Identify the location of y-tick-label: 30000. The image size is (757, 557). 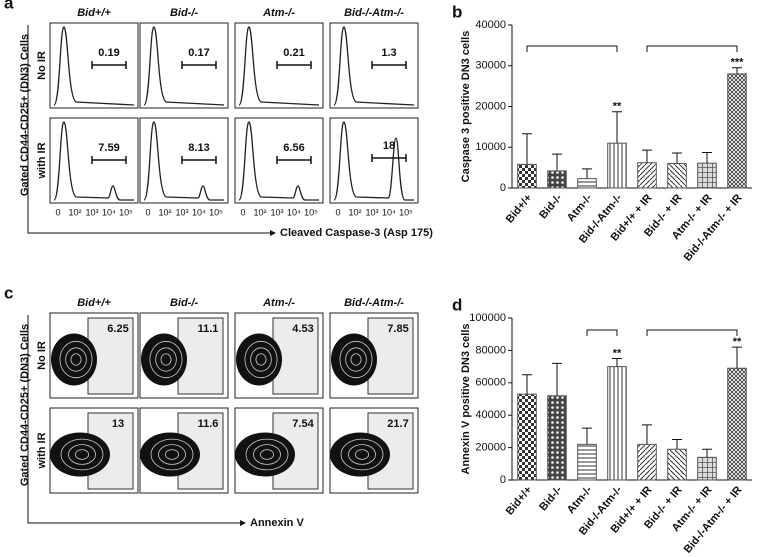
(490, 66).